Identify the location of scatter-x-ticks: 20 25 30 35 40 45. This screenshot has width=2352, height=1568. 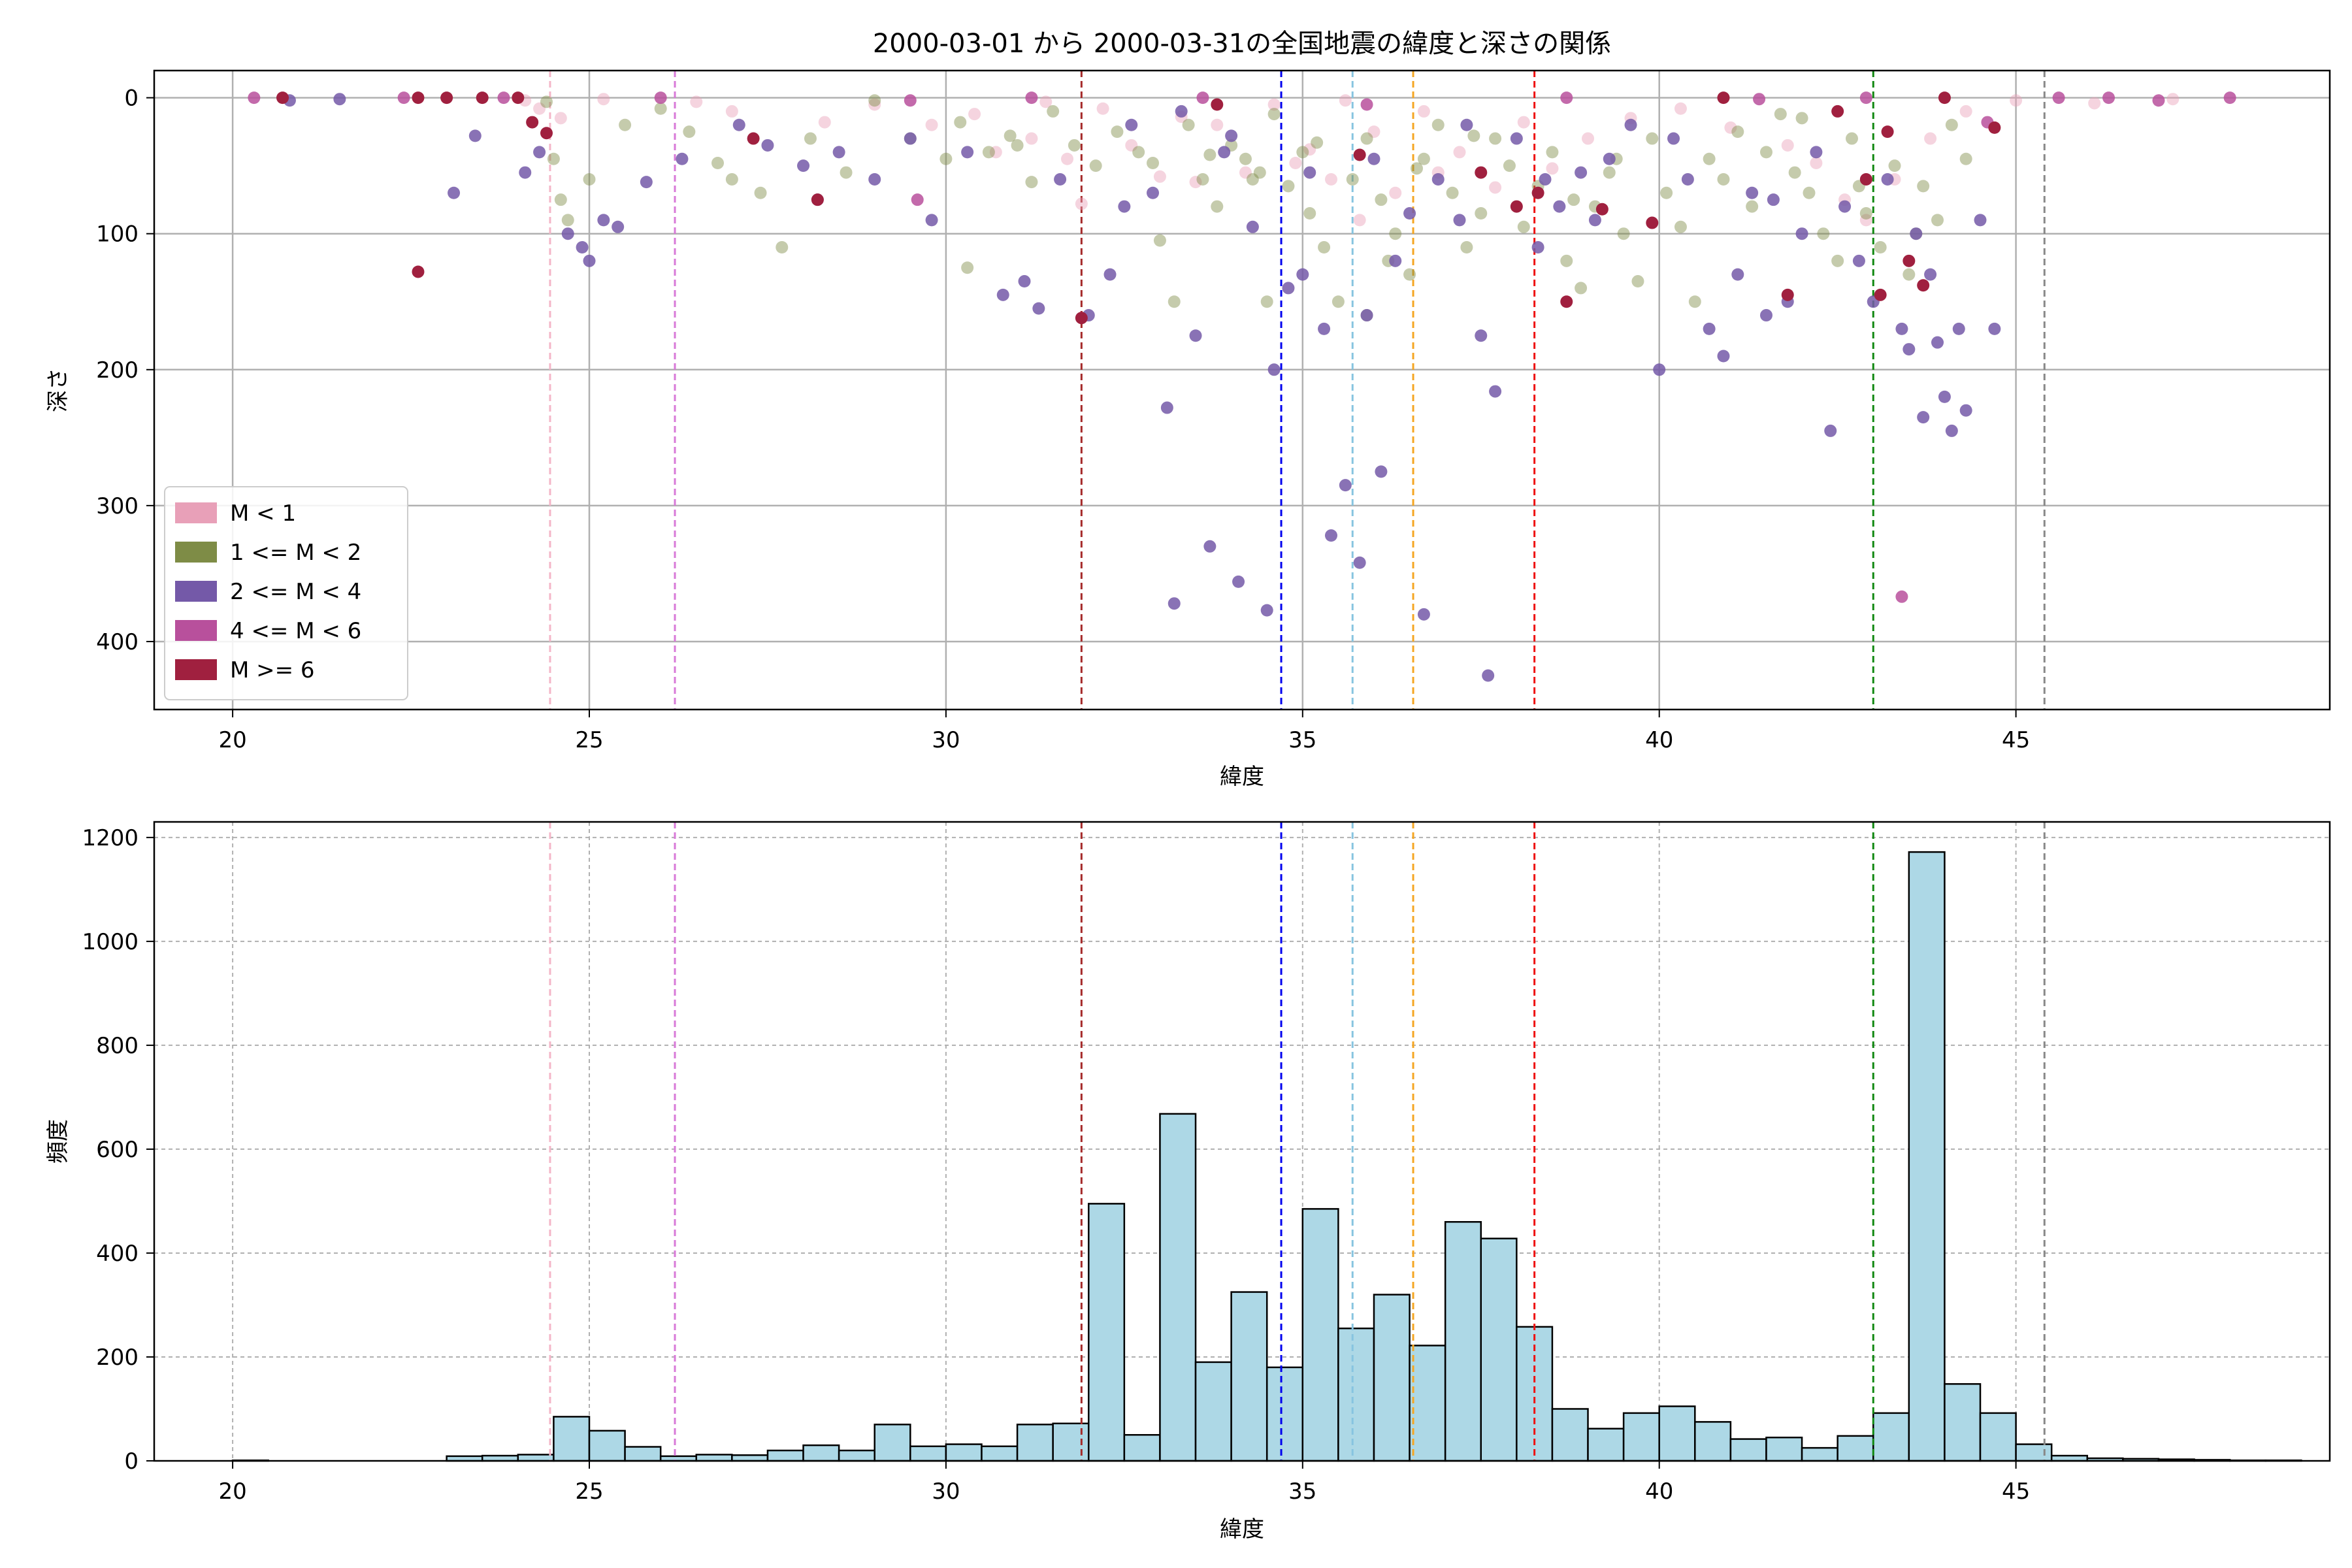
(1124, 731).